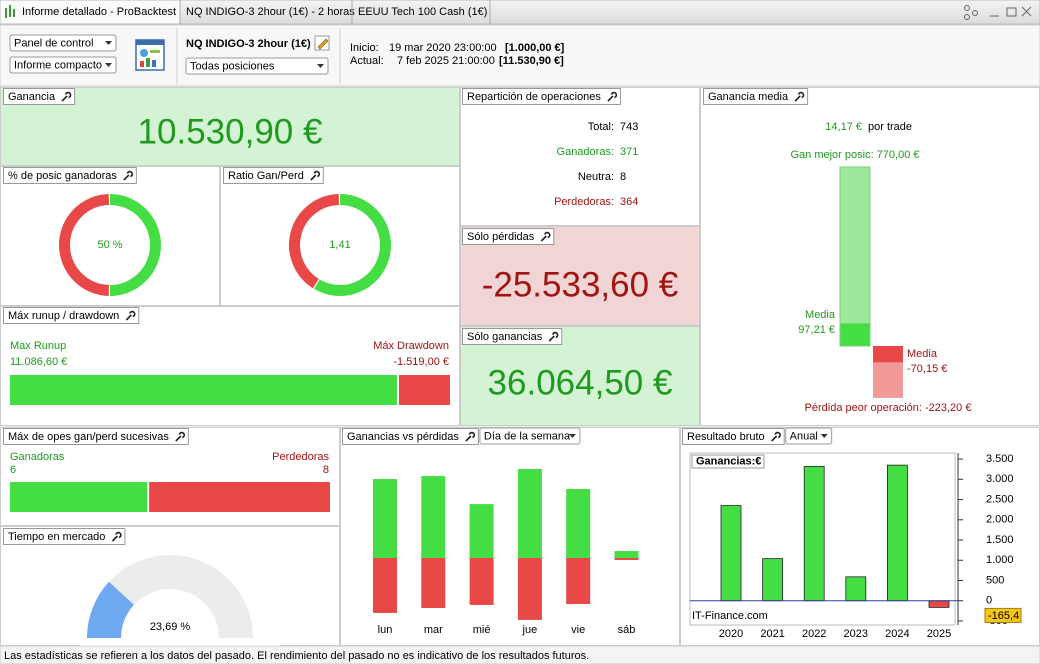  Describe the element at coordinates (266, 176) in the screenshot. I see `panel-title: Ratio Gan/Perd` at that location.